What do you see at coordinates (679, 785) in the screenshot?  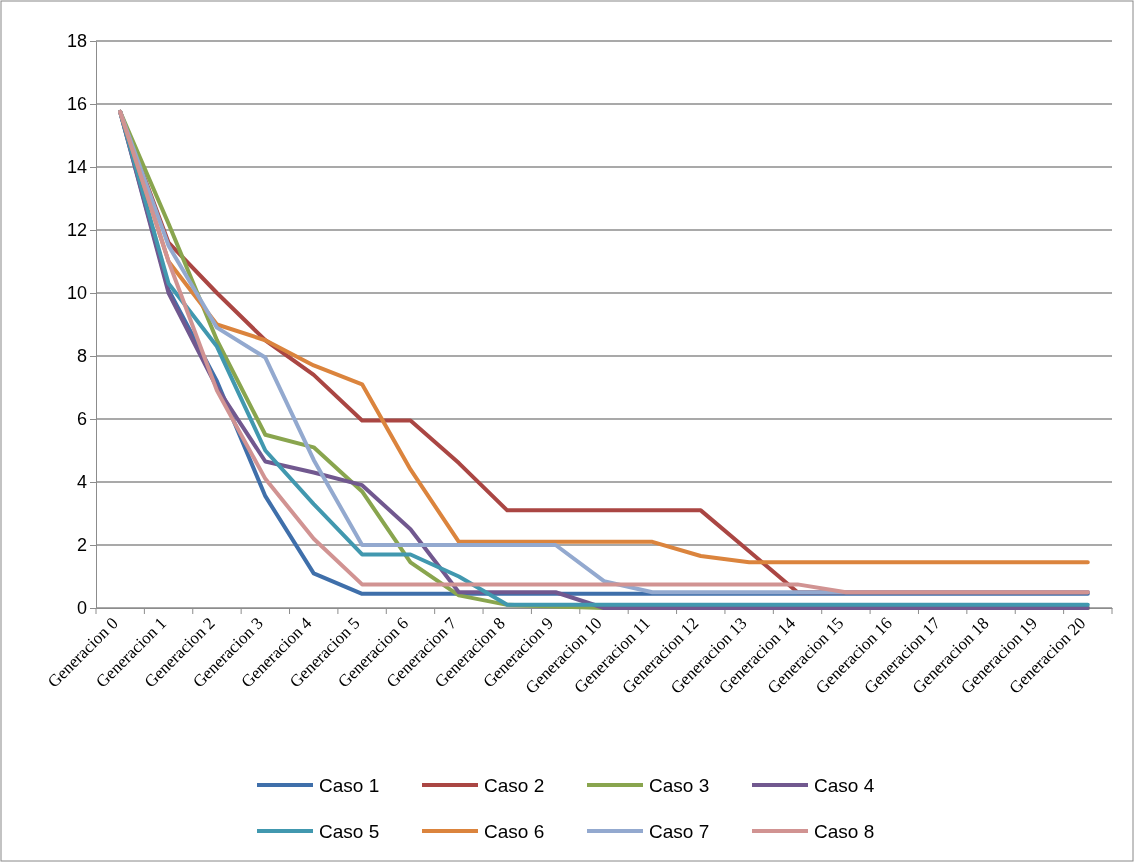 I see `legend-label: Caso 3` at bounding box center [679, 785].